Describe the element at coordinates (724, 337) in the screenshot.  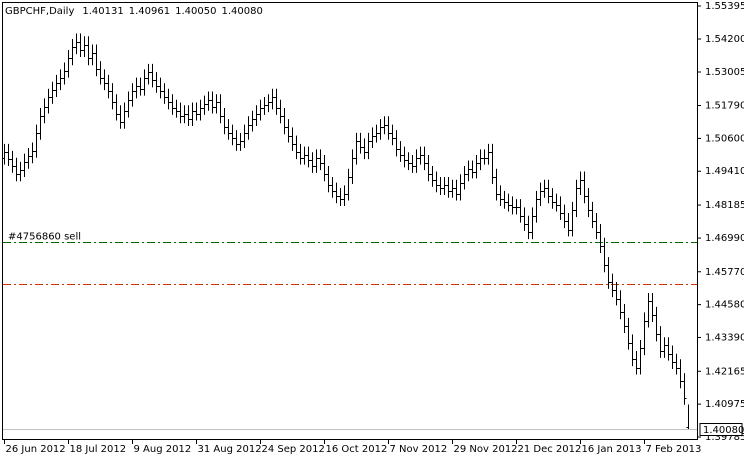
I see `y-tick-label: 1.43390` at that location.